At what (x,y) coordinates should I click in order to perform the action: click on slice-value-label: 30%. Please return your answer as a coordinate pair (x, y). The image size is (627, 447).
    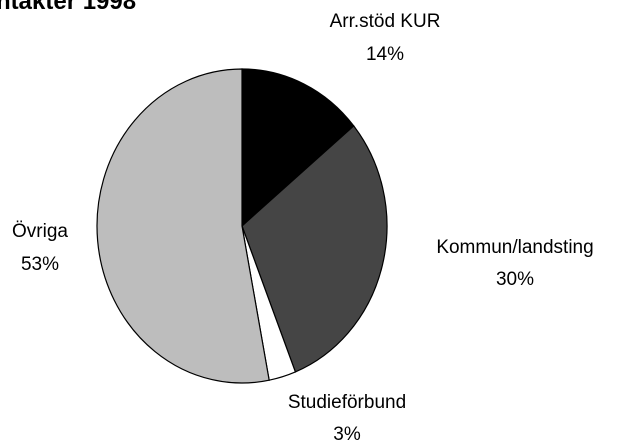
    Looking at the image, I should click on (515, 279).